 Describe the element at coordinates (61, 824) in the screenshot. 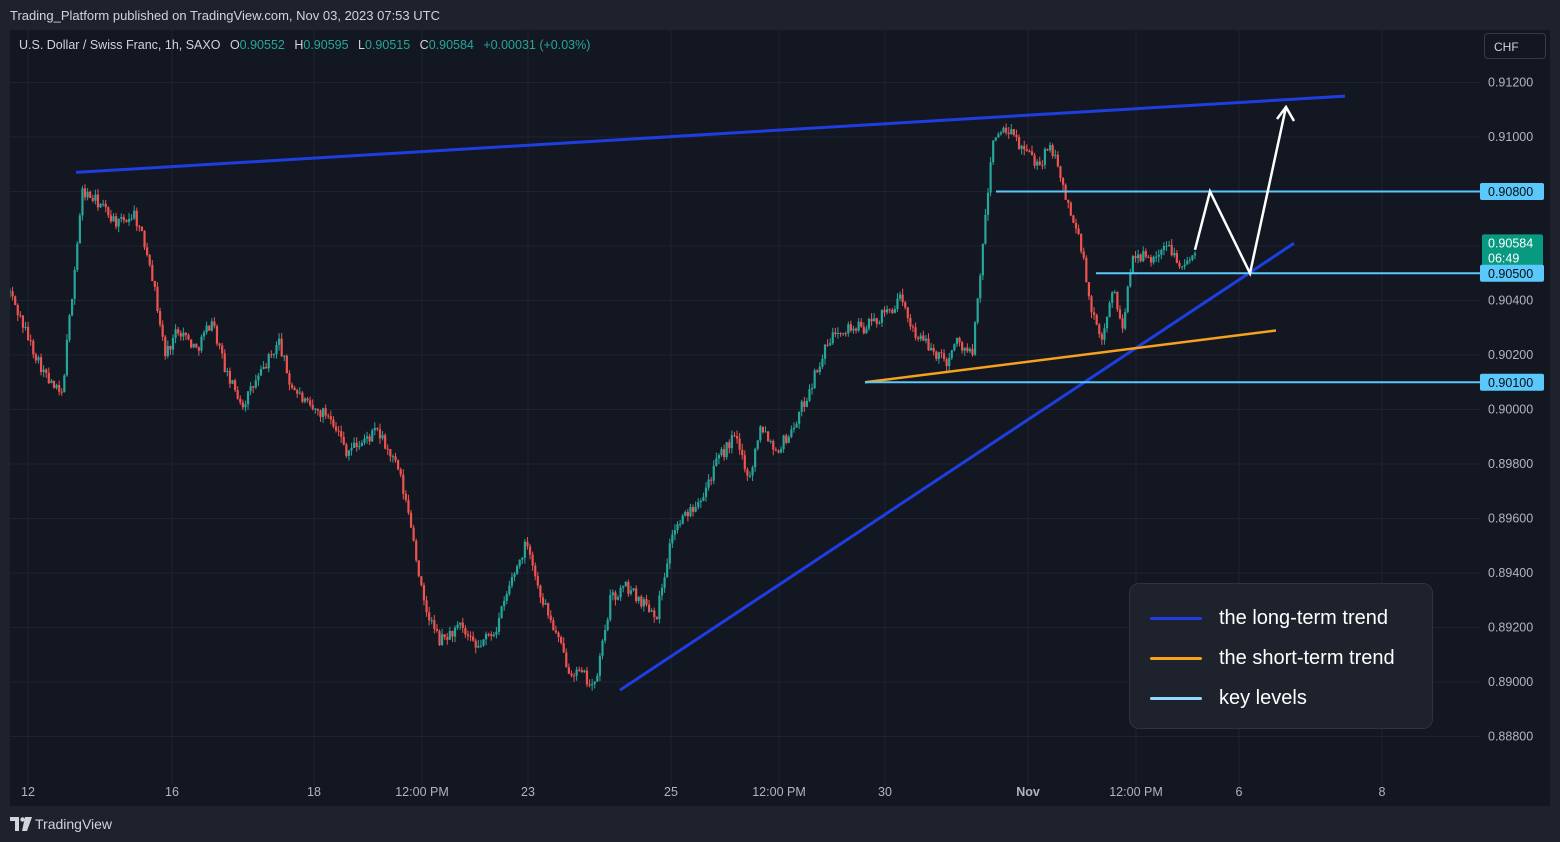

I see `tradingview-logo: TradingView` at that location.